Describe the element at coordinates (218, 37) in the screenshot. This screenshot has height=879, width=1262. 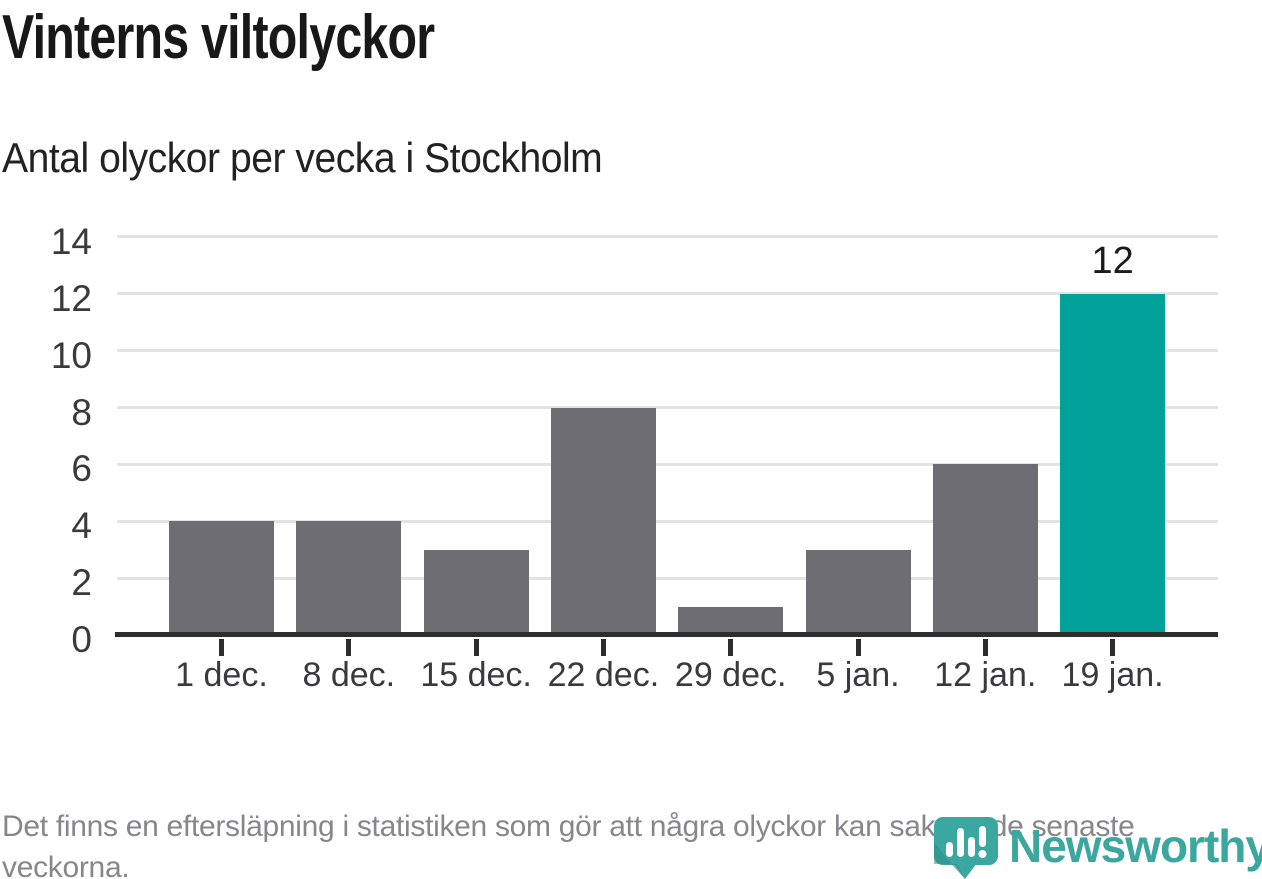
I see `chart-title: Vinterns viltolyckor` at that location.